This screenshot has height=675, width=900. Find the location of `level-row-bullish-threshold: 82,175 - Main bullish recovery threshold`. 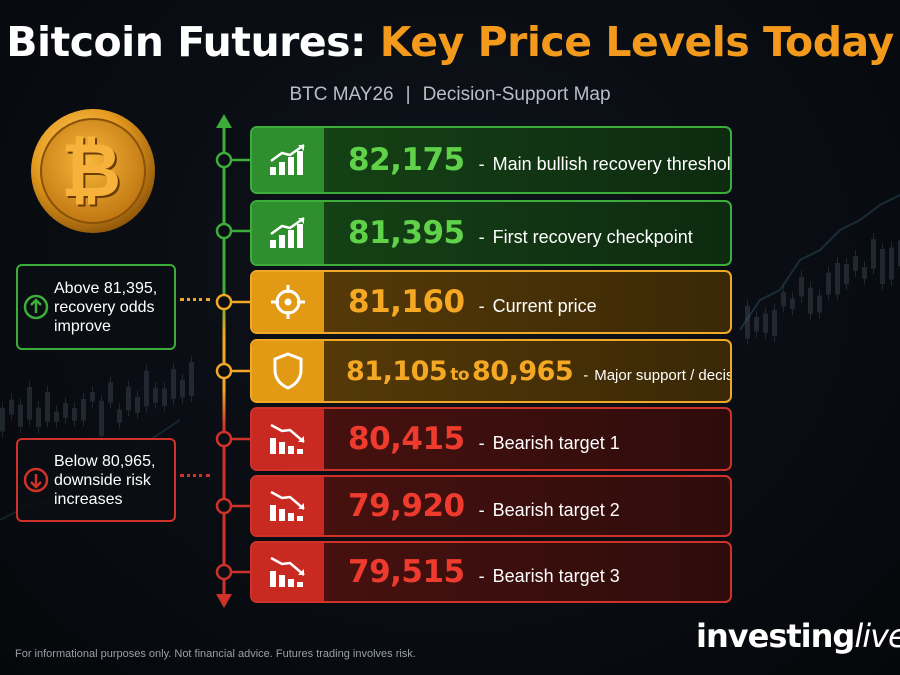

level-row-bullish-threshold: 82,175 - Main bullish recovery threshold is located at coordinates (491, 160).